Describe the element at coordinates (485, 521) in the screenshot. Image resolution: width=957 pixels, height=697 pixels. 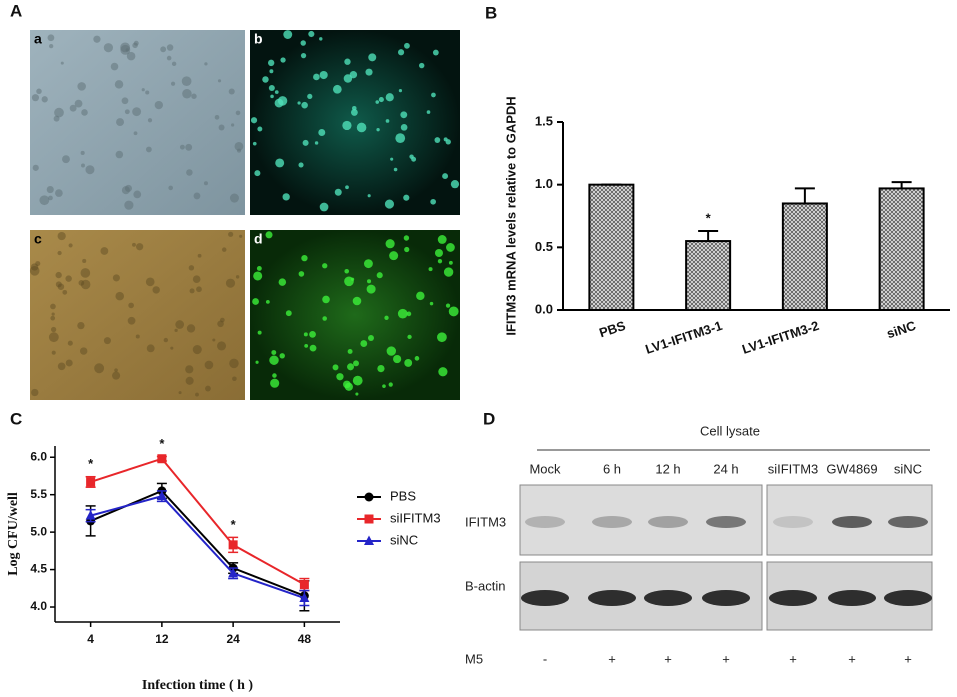
I see `row-label: IFITM3` at that location.